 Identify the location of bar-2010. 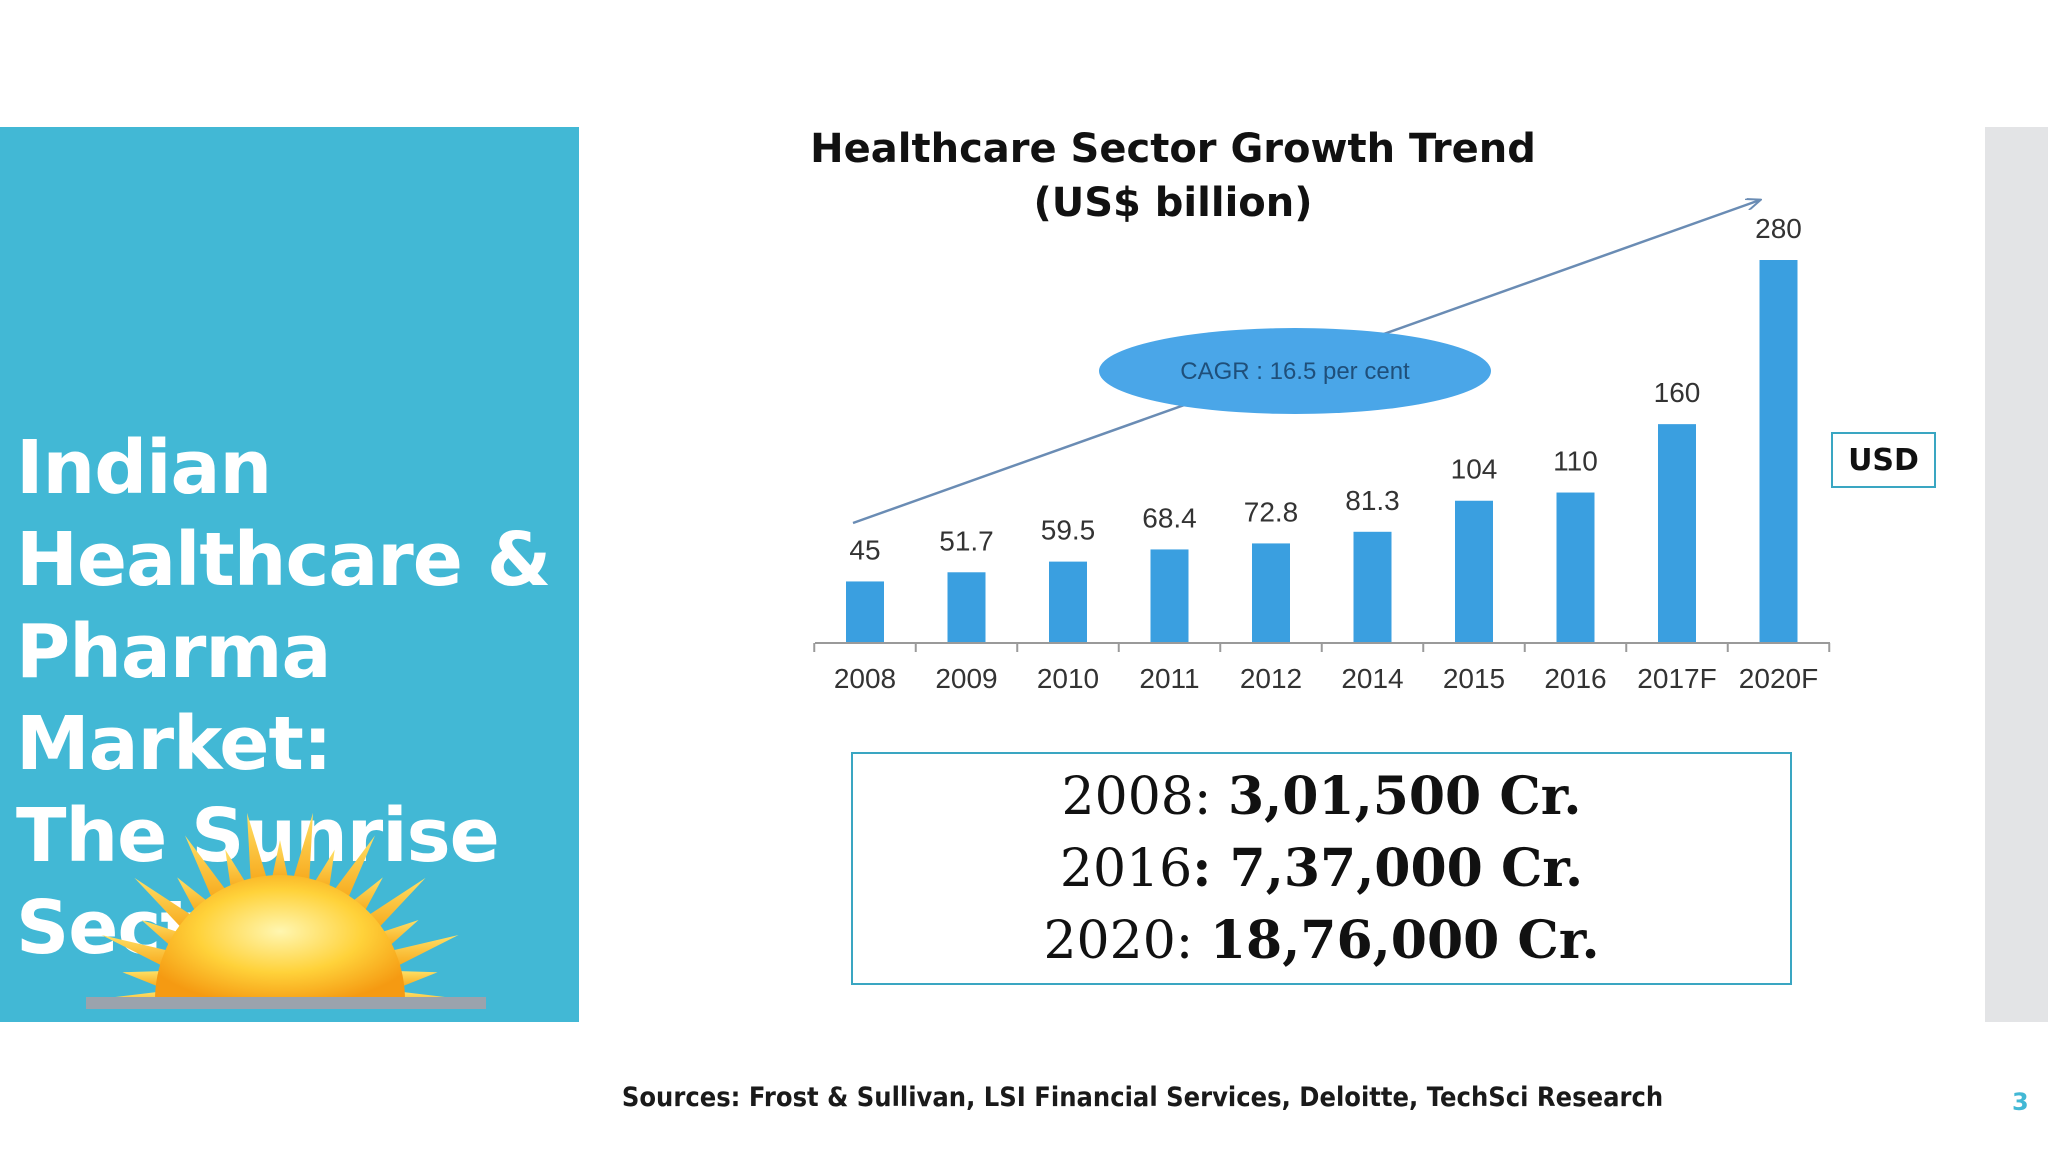
(1068, 602).